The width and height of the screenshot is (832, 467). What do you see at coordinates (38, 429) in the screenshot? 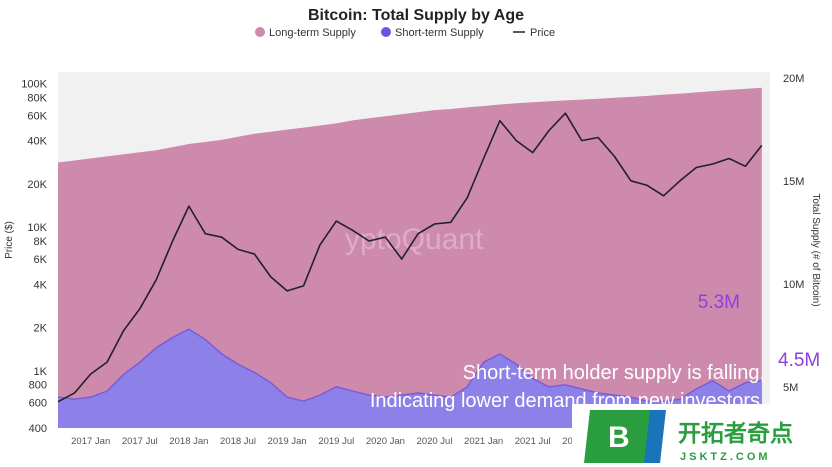
I see `price-tick-label: 400` at bounding box center [38, 429].